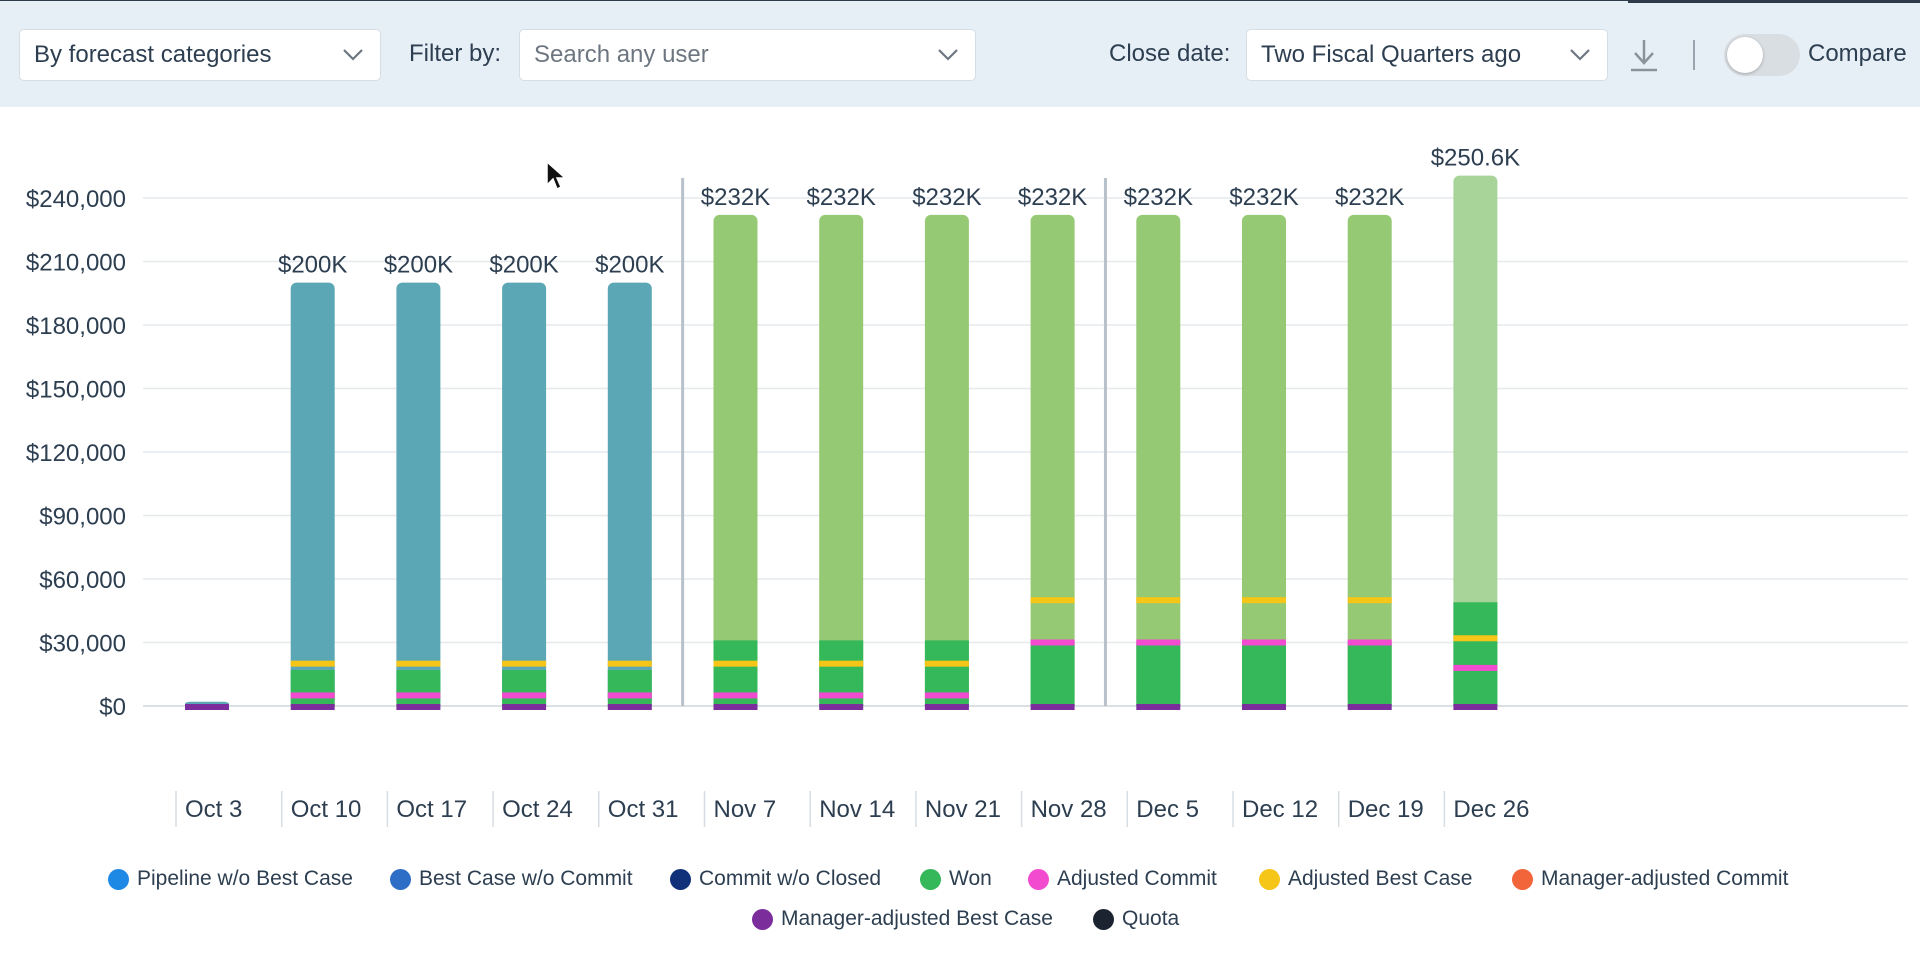  What do you see at coordinates (537, 809) in the screenshot?
I see `x-tick-label-oct-24: Oct 24` at bounding box center [537, 809].